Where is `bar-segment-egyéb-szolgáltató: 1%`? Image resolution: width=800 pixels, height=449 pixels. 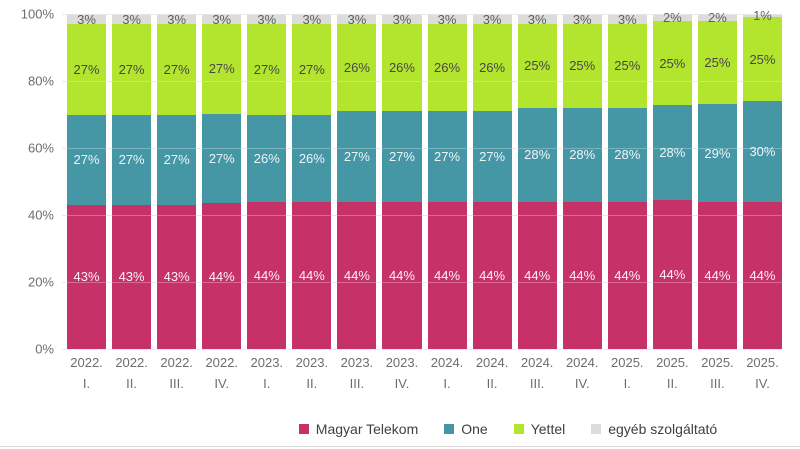
bar-segment-egyéb-szolgáltató: 1% is located at coordinates (762, 15).